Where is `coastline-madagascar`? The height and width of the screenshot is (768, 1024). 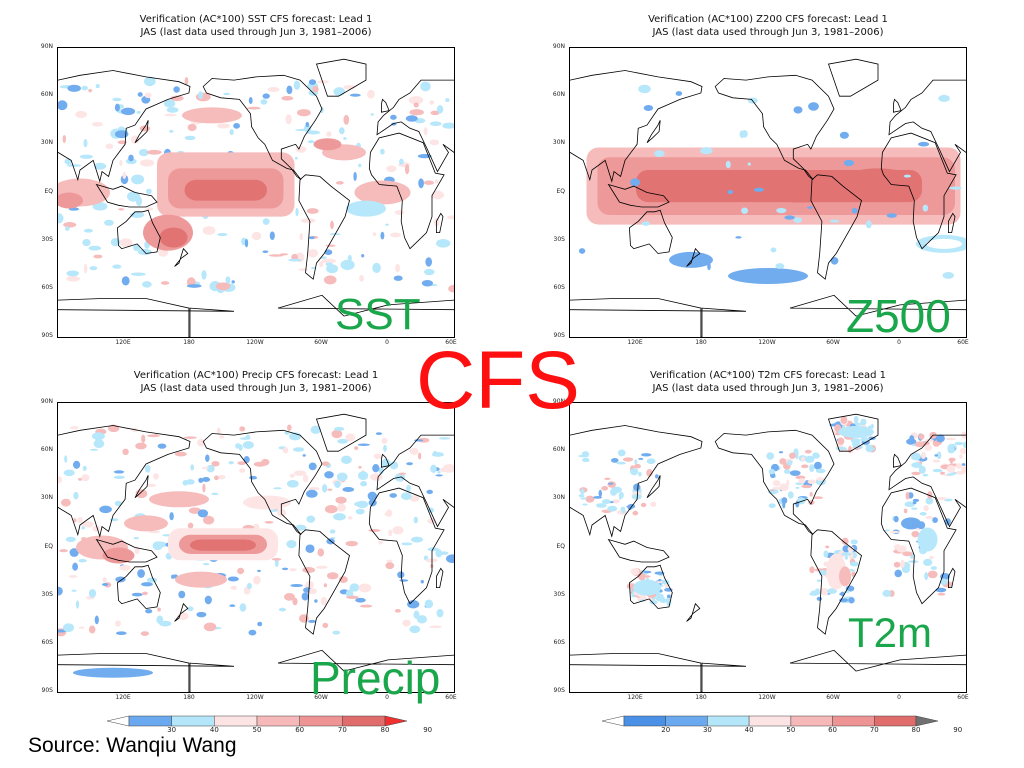 coastline-madagascar is located at coordinates (951, 223).